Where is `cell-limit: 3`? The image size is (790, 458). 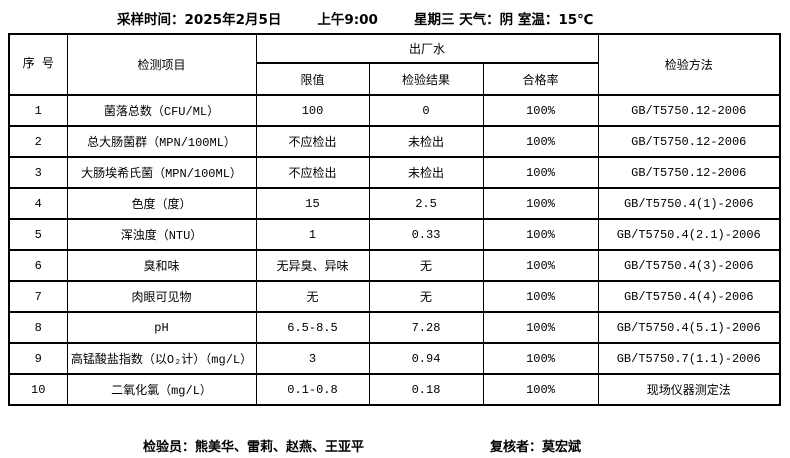
cell-limit: 3 is located at coordinates (312, 358).